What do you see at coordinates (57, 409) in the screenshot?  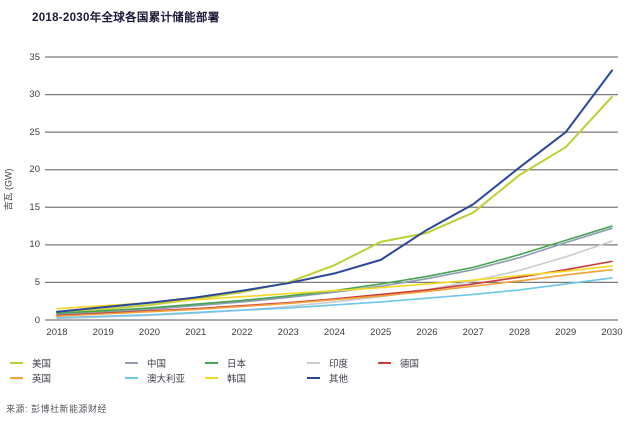 I see `source-note: 来源: 彭博社新能源财经` at bounding box center [57, 409].